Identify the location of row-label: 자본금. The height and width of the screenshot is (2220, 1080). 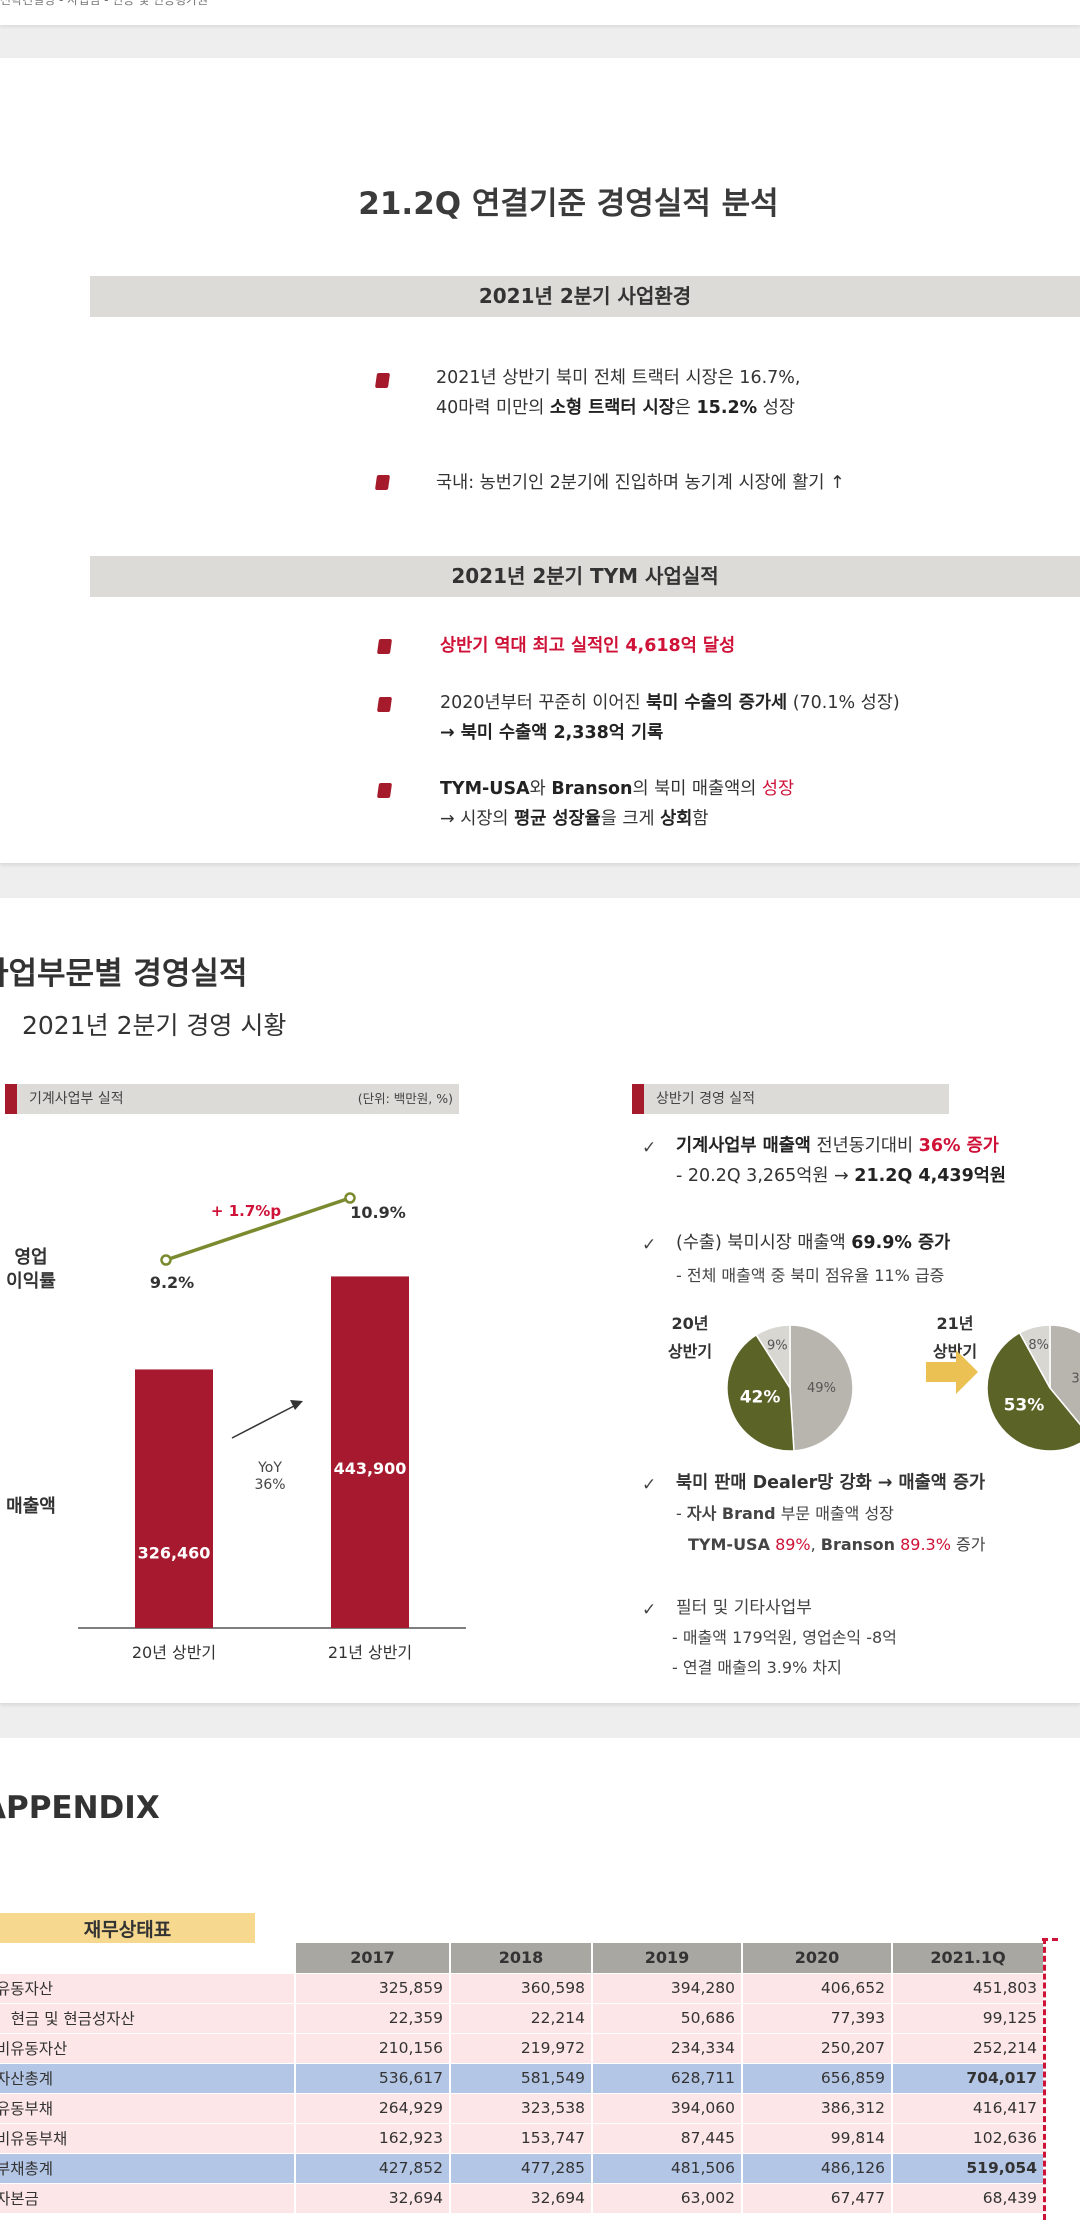
(148, 2198).